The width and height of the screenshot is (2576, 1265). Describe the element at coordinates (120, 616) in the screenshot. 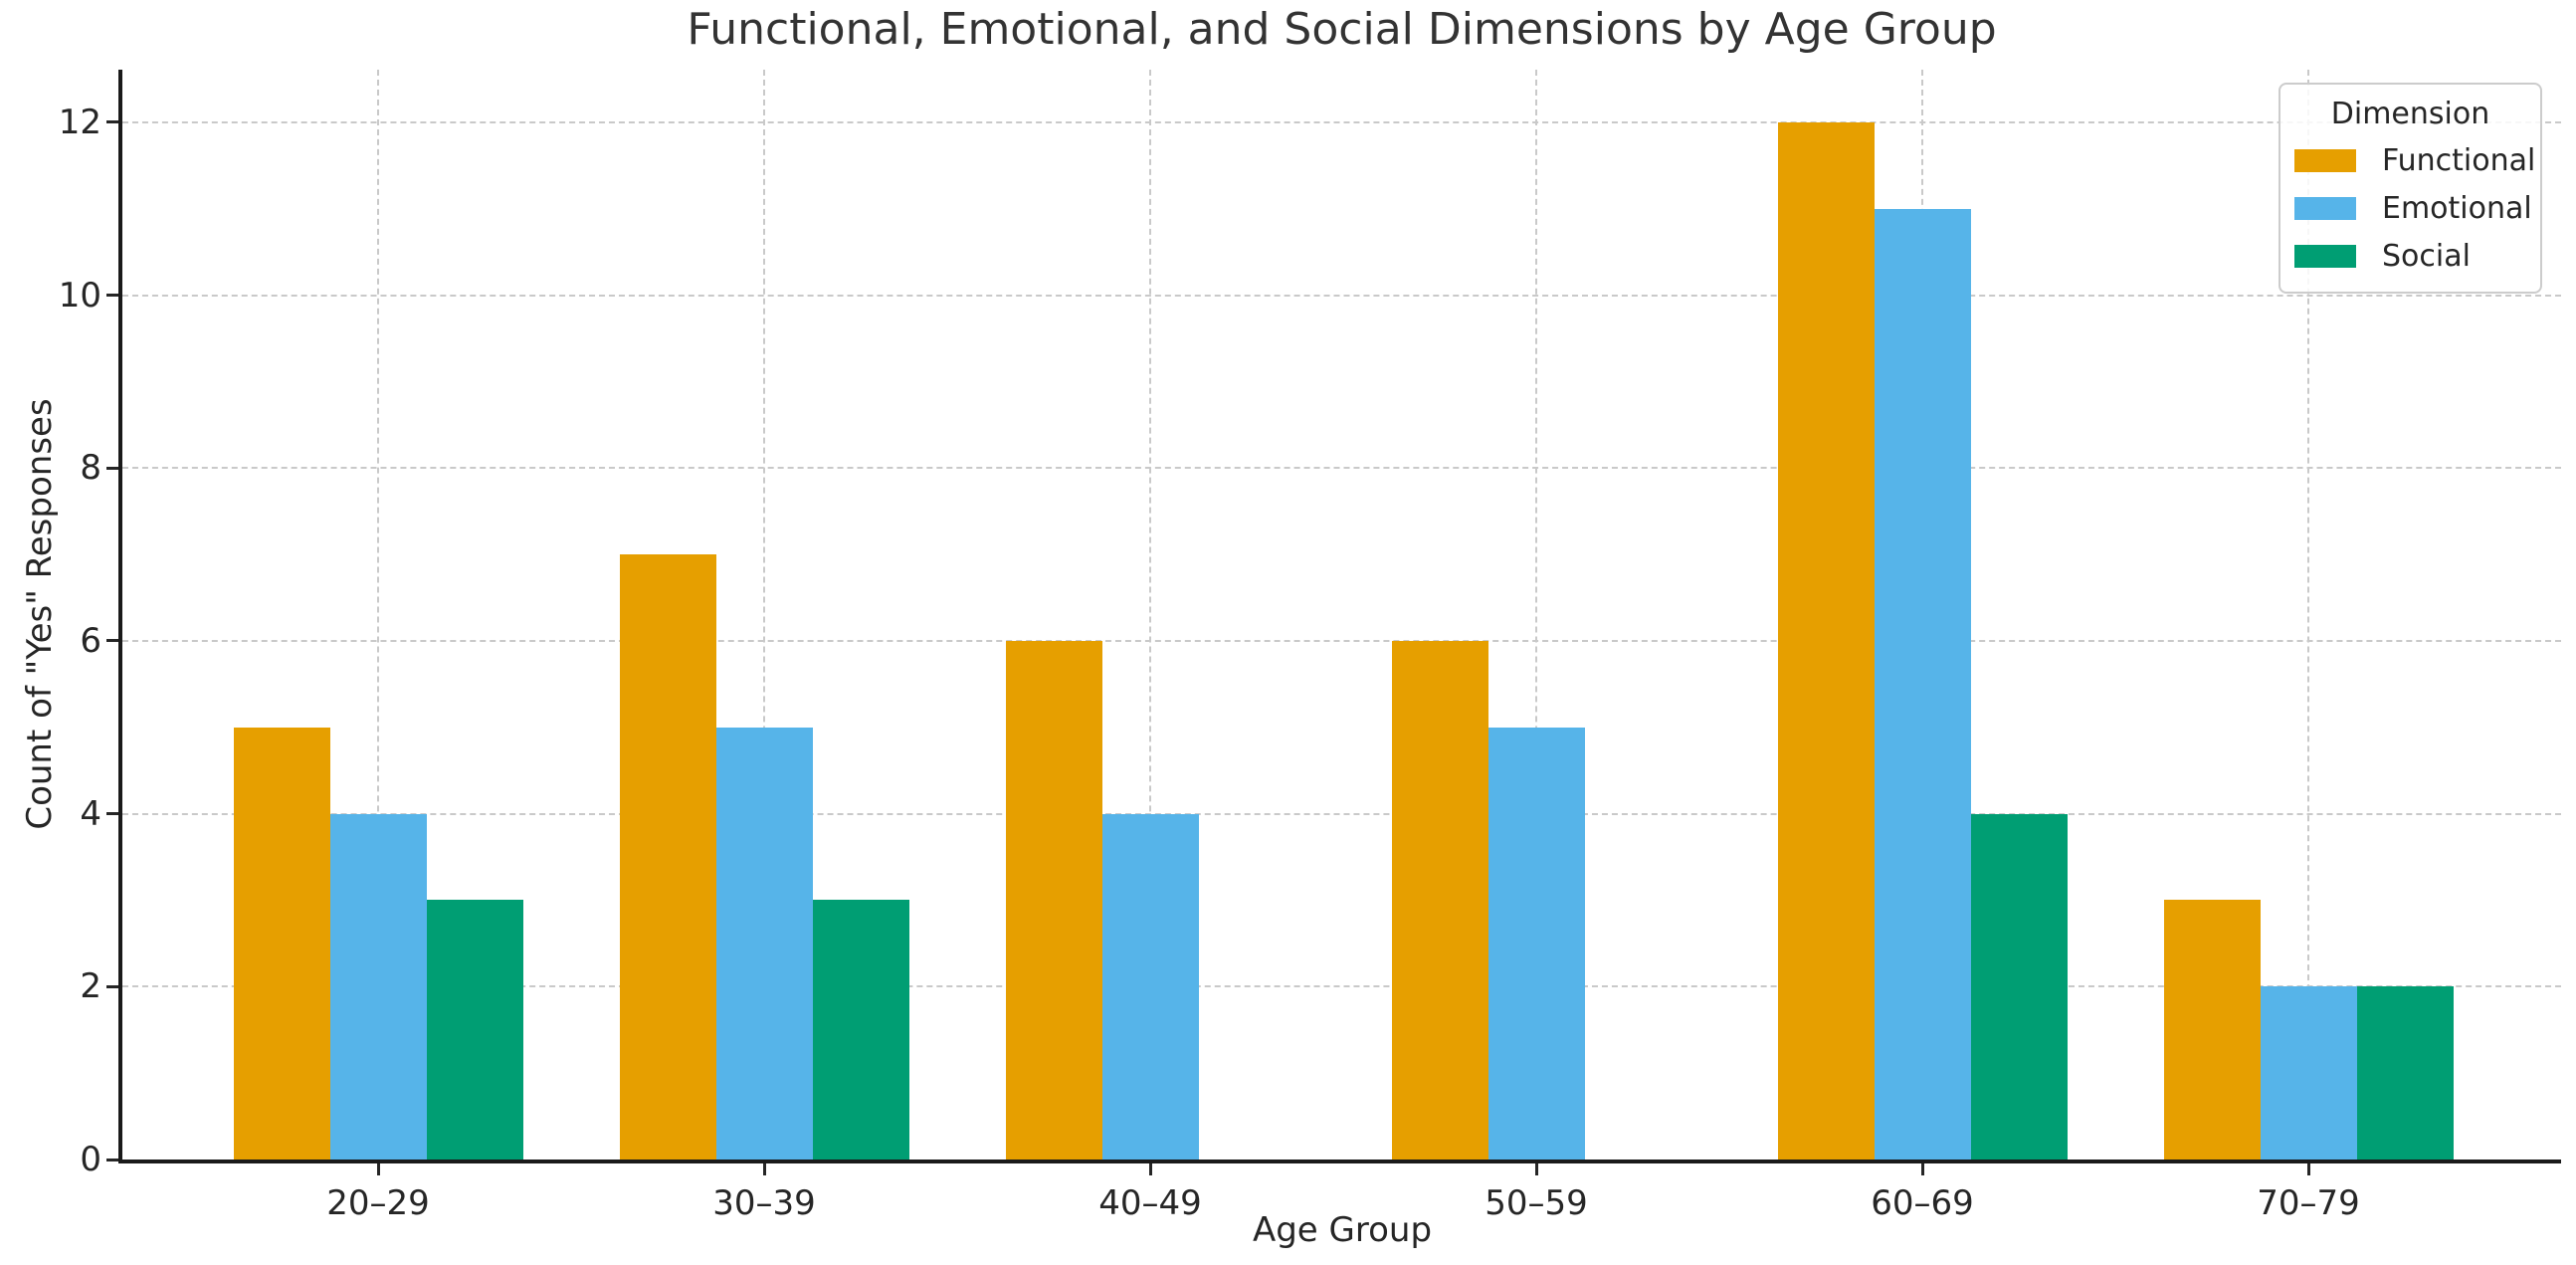

I see `y-axis-spine` at that location.